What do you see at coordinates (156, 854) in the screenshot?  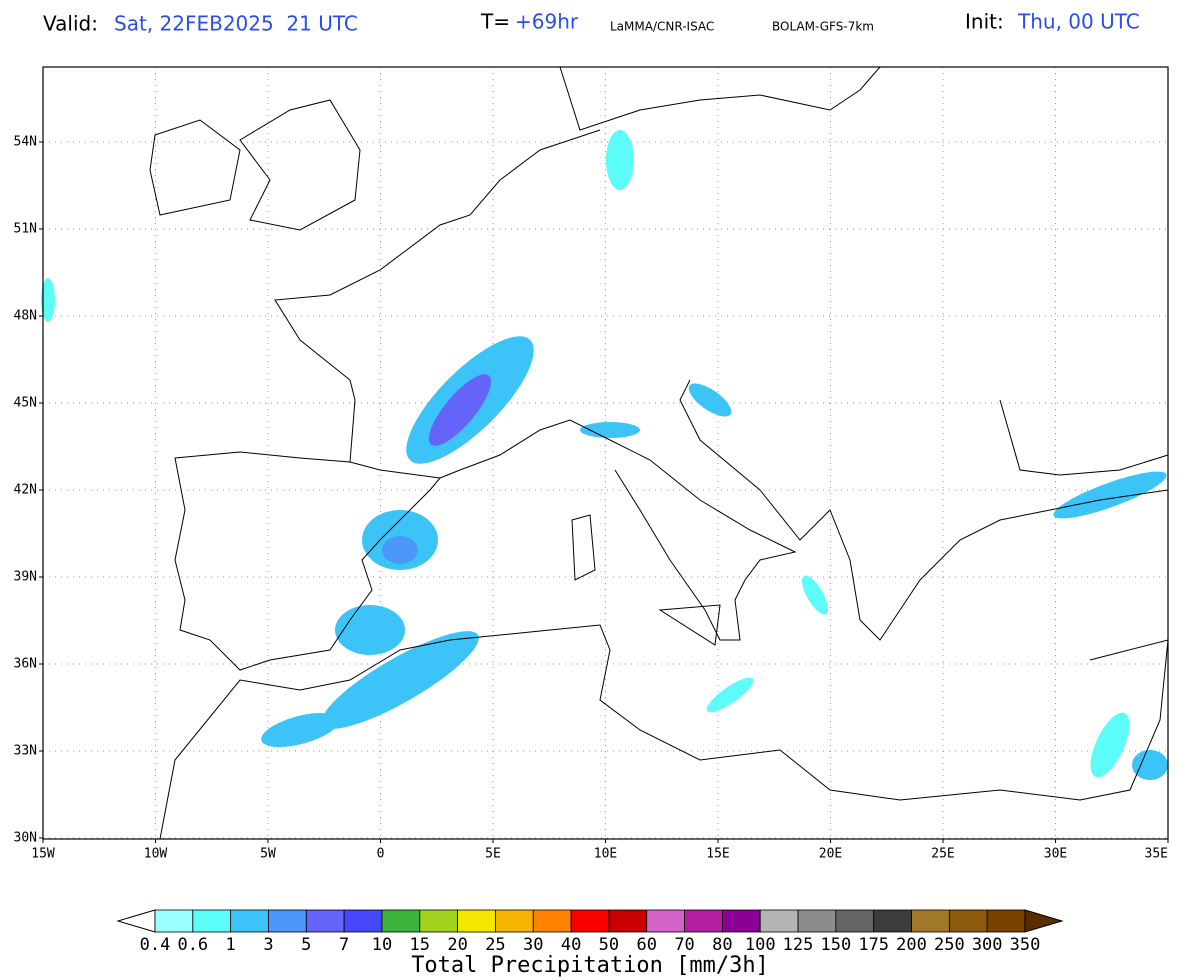 I see `lon-label: 10W` at bounding box center [156, 854].